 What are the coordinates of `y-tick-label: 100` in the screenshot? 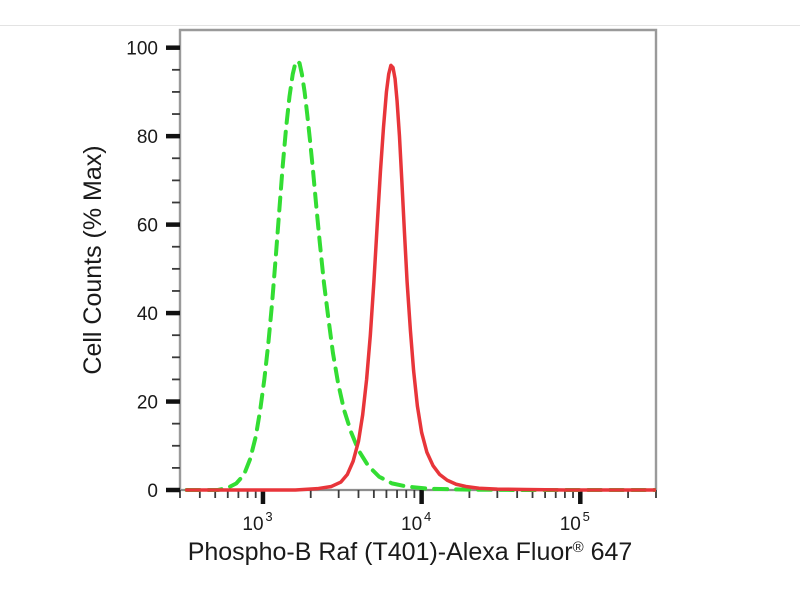 It's located at (142, 49).